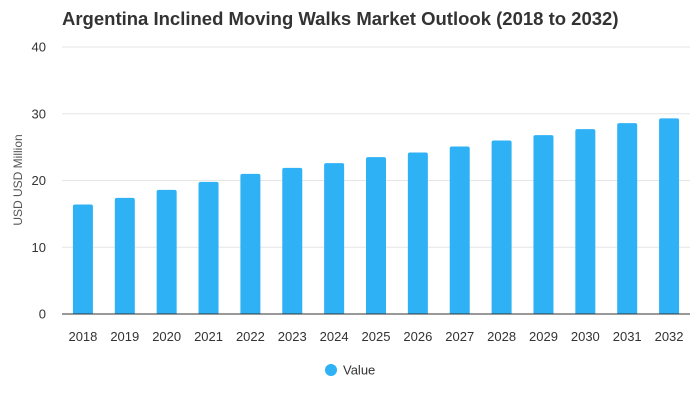 The width and height of the screenshot is (700, 400). I want to click on bar-2026, so click(417, 233).